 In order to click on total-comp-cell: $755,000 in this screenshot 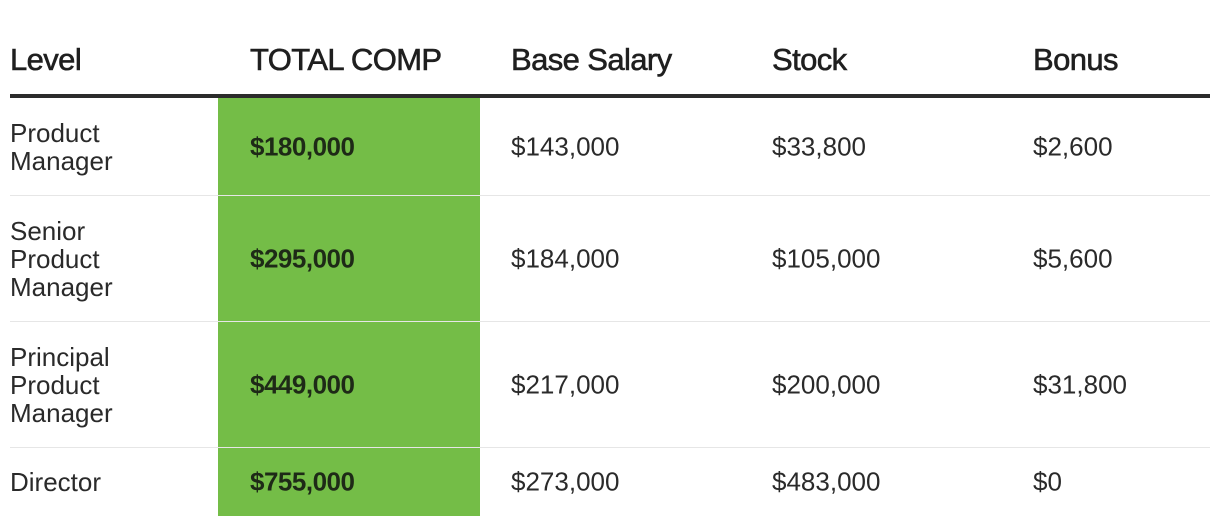, I will do `click(349, 482)`.